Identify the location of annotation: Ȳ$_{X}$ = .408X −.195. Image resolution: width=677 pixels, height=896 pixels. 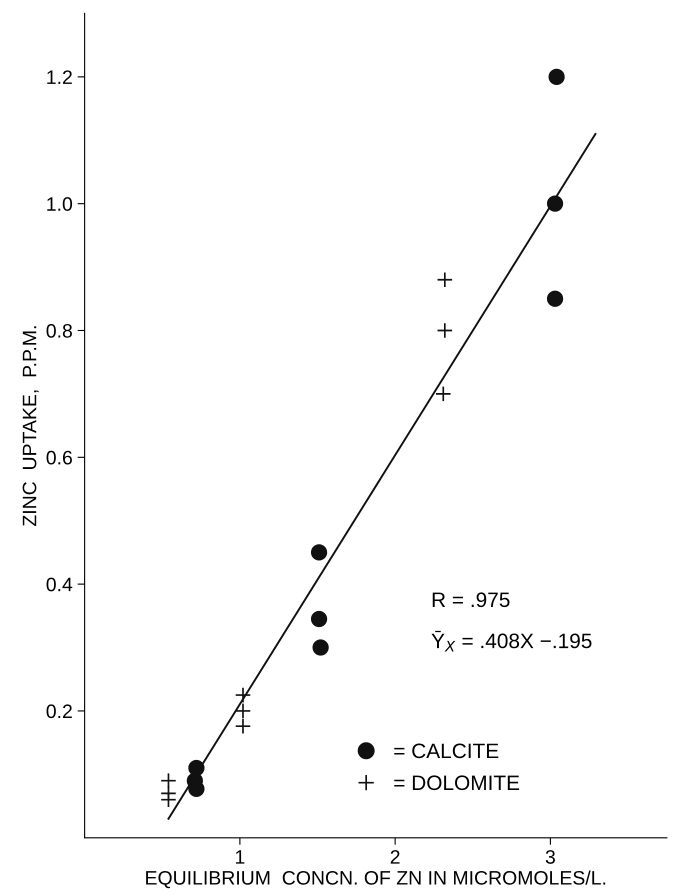
(512, 641).